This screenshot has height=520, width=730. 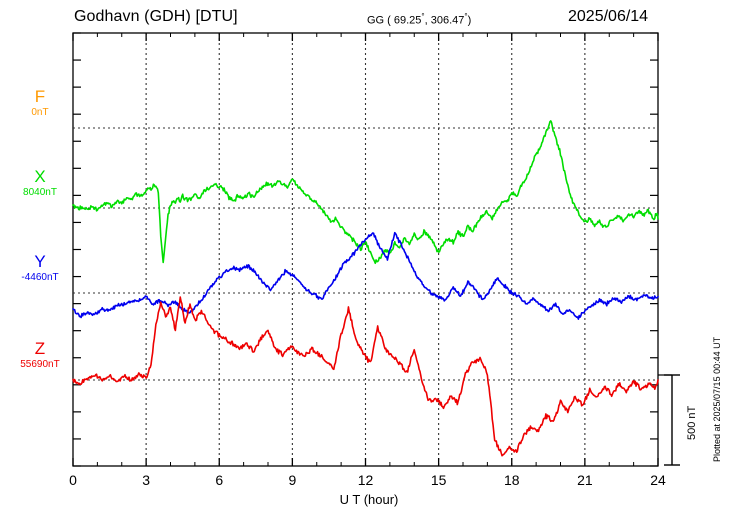 What do you see at coordinates (40, 192) in the screenshot?
I see `component-value-x: 8040nT` at bounding box center [40, 192].